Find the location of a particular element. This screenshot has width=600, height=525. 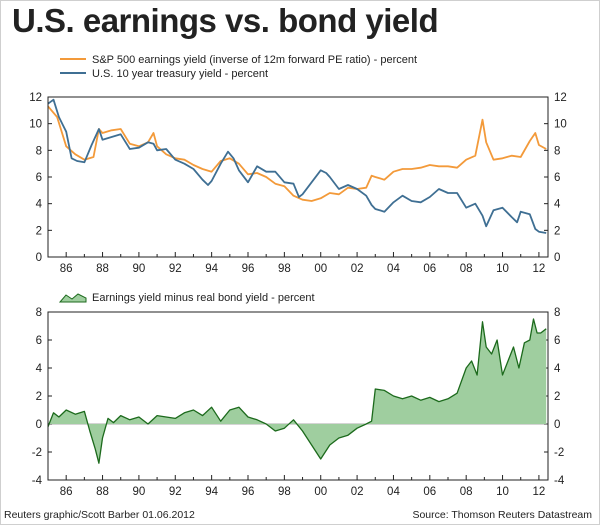

y-tick-label-right: -4 is located at coordinates (559, 481).